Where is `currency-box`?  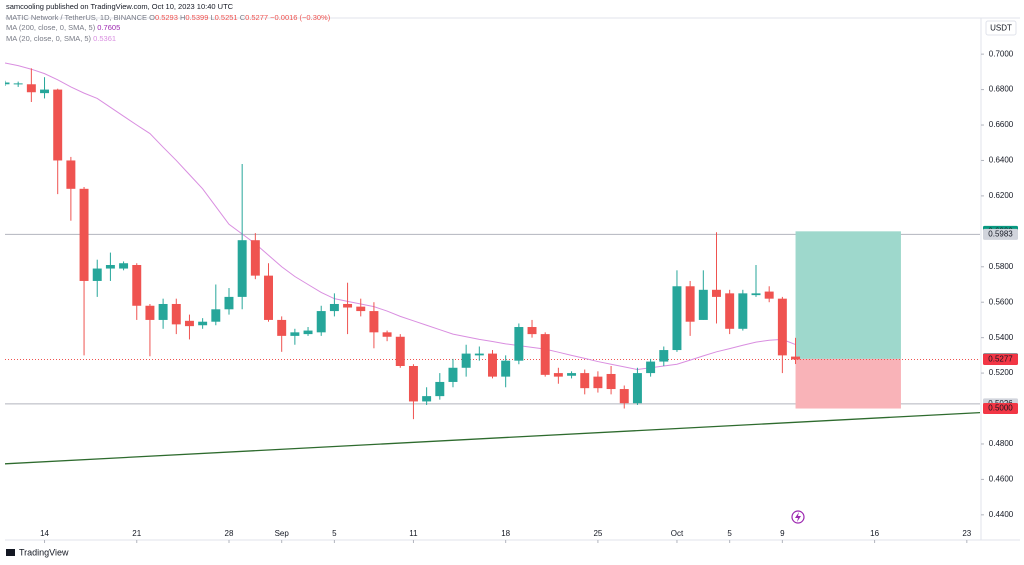
currency-box is located at coordinates (1001, 28).